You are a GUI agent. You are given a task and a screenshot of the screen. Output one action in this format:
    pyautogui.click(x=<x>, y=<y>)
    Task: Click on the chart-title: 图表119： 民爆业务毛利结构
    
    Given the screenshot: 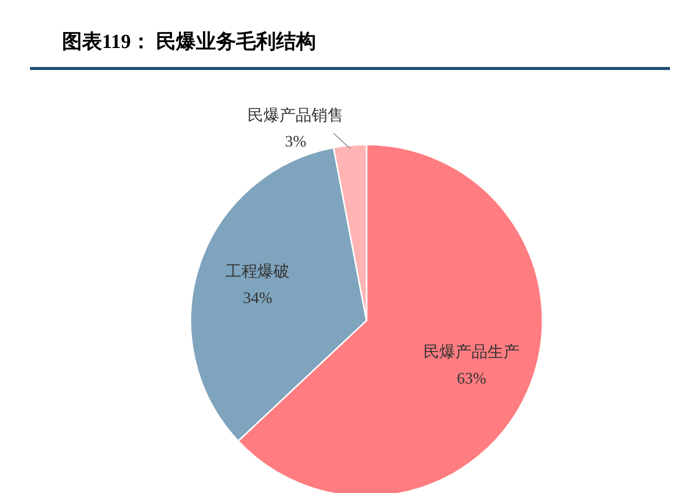 What is the action you would take?
    pyautogui.click(x=189, y=42)
    